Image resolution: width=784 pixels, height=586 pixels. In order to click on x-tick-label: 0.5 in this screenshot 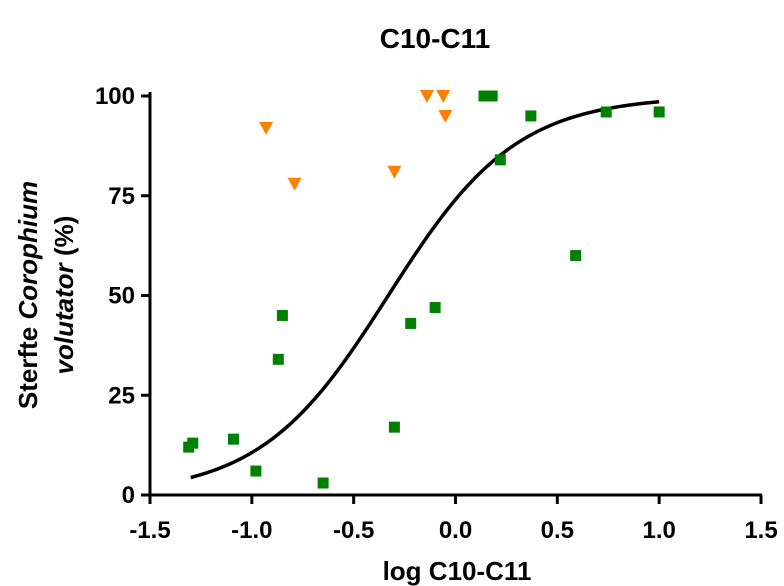, I will do `click(557, 530)`.